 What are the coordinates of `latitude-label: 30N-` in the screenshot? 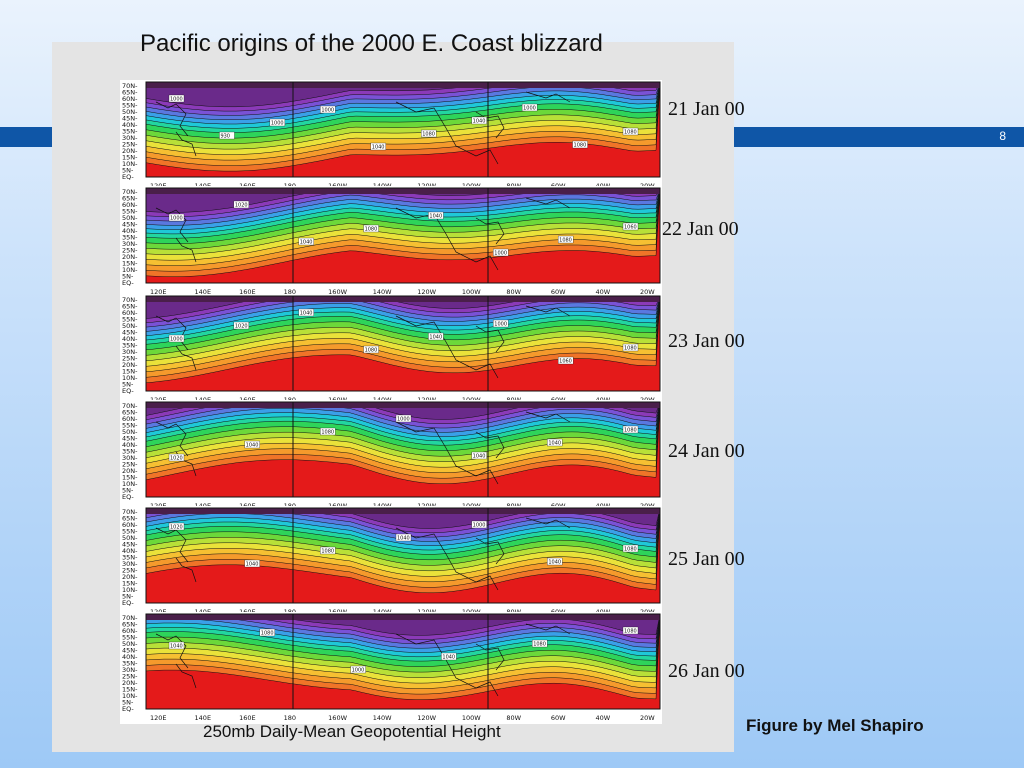 It's located at (130, 138).